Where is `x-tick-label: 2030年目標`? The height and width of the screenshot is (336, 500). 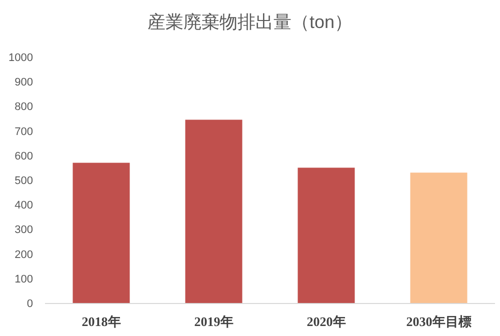 x-tick-label: 2030年目標 is located at coordinates (439, 321).